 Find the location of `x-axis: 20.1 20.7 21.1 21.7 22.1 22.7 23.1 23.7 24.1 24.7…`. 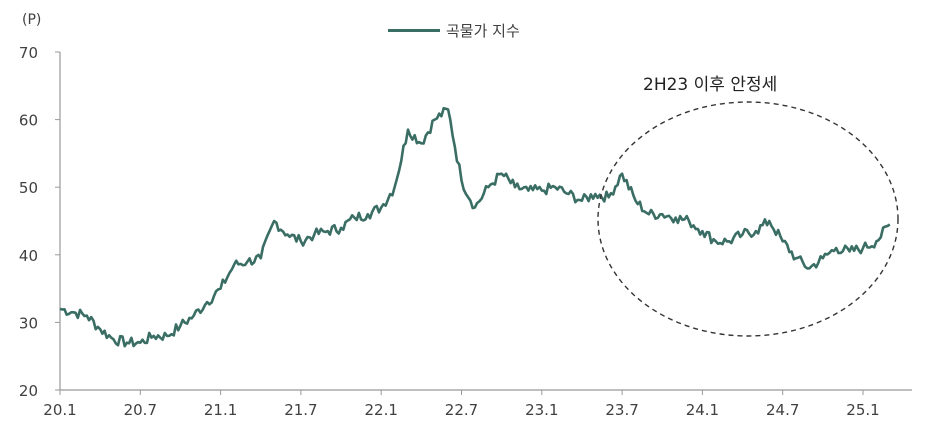

x-axis: 20.1 20.7 21.1 21.7 22.1 22.7 23.1 23.7 24.1 24.7… is located at coordinates (477, 404).